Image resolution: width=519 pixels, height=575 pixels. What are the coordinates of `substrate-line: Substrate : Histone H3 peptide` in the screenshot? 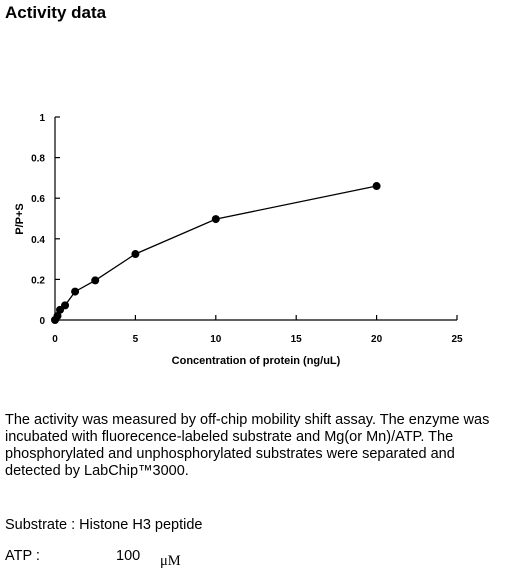 It's located at (104, 525).